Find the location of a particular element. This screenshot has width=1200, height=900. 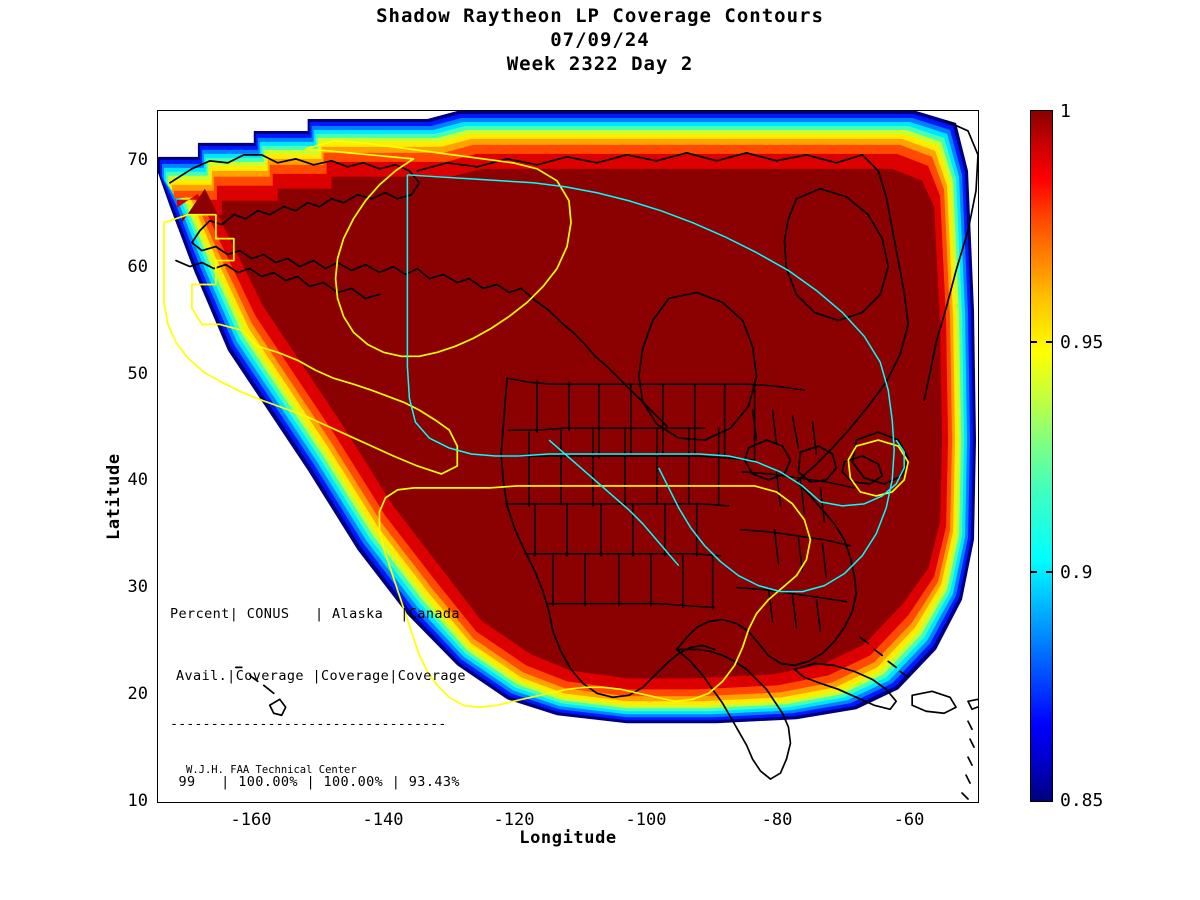

coastline-lesser-antilles is located at coordinates (968, 760).